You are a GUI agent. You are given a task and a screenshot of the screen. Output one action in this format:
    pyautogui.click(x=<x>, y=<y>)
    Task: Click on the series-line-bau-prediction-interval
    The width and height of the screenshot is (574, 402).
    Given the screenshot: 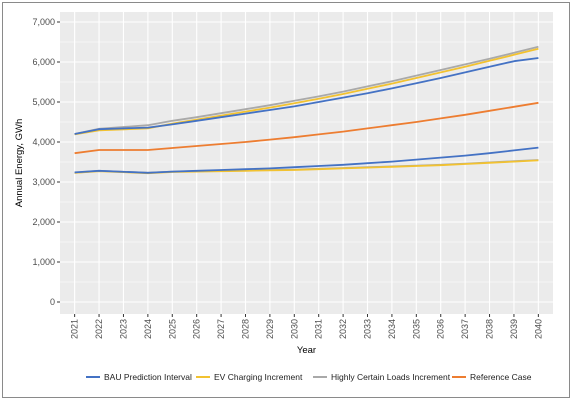 What is the action you would take?
    pyautogui.click(x=306, y=160)
    